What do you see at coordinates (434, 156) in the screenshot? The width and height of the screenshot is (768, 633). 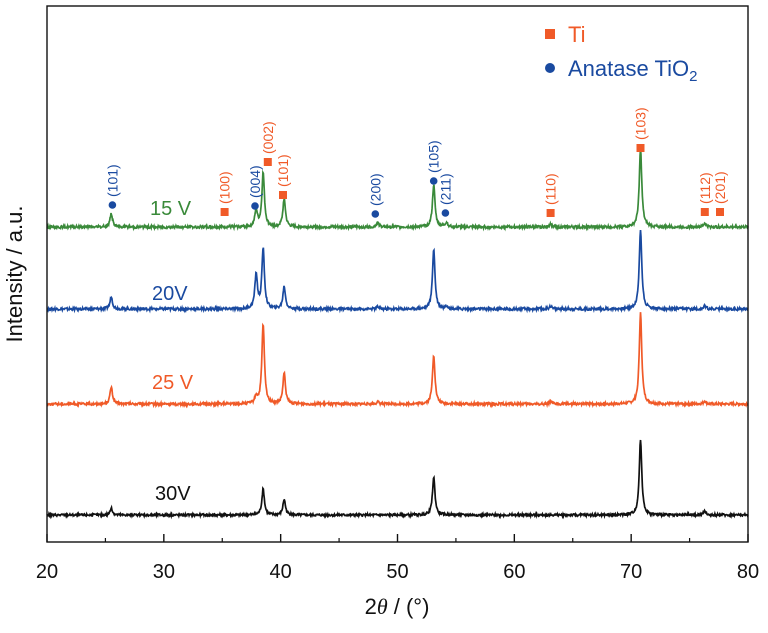 I see `peak-label: (105)` at bounding box center [434, 156].